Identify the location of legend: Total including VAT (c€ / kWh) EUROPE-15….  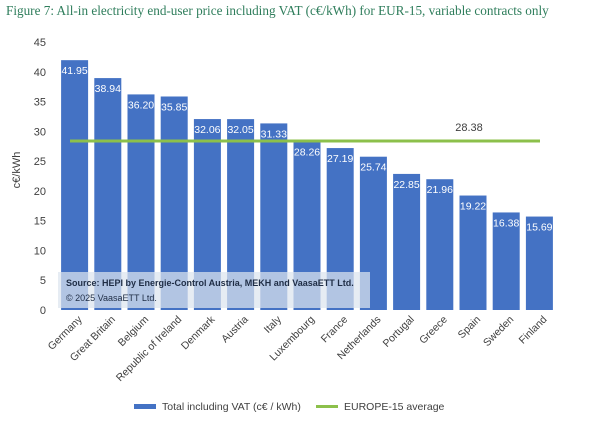
(300, 408).